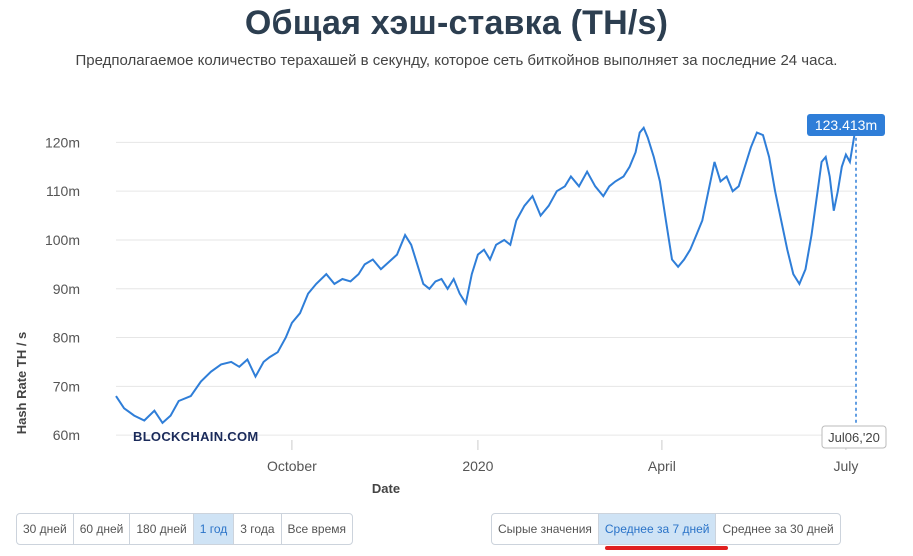  What do you see at coordinates (62, 240) in the screenshot?
I see `y-tick-label: 100m` at bounding box center [62, 240].